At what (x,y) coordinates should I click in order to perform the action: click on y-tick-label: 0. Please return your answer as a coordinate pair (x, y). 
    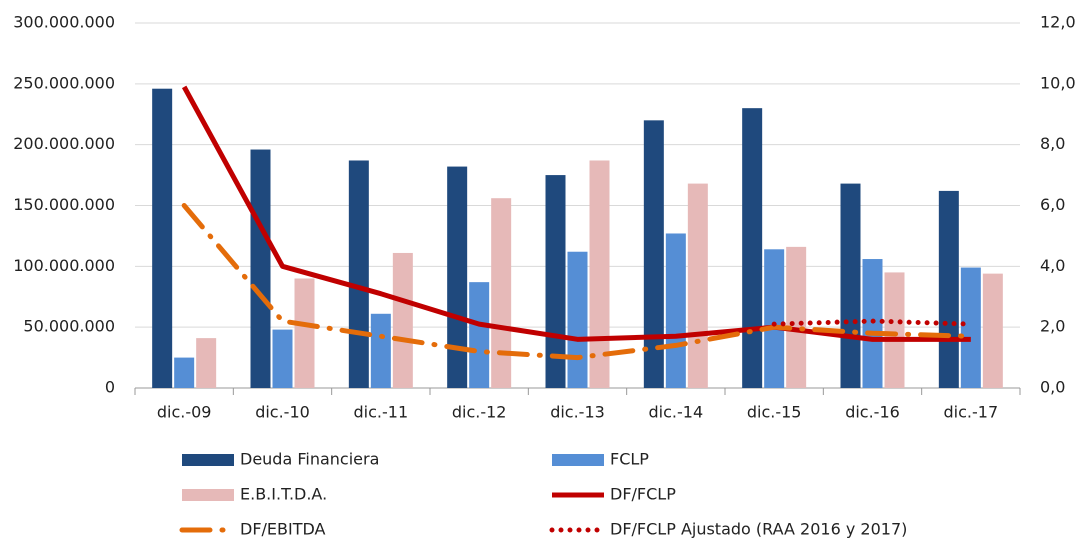
    Looking at the image, I should click on (110, 387).